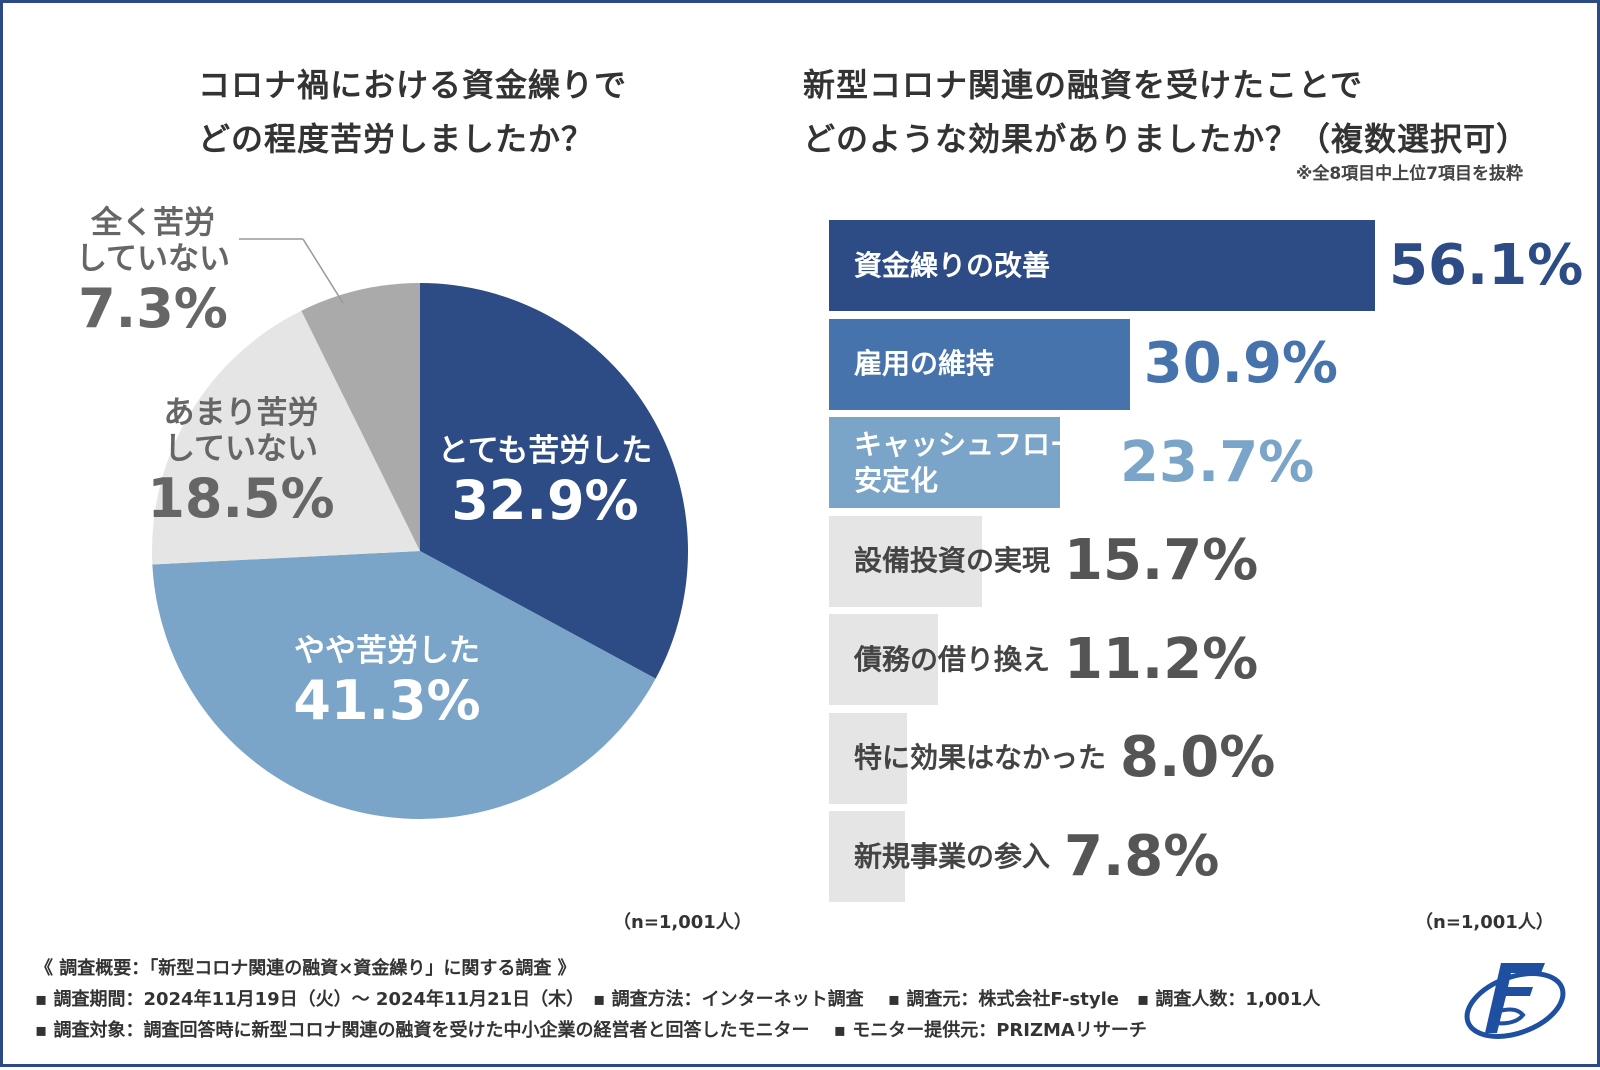 This screenshot has width=1600, height=1070. I want to click on bar-label: 設備投資の実現, so click(952, 560).